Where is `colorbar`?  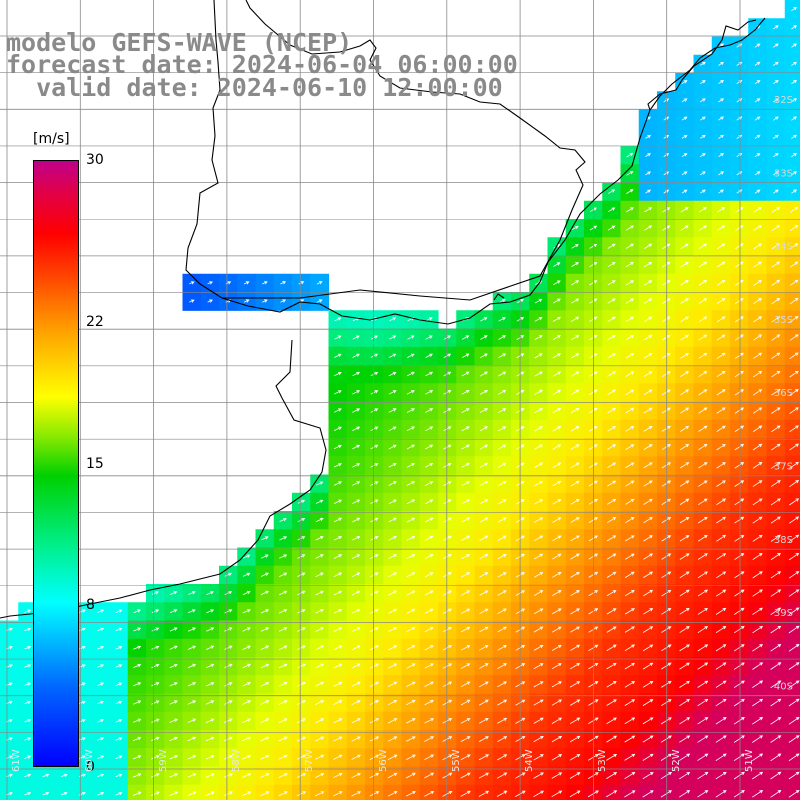 colorbar is located at coordinates (56, 463).